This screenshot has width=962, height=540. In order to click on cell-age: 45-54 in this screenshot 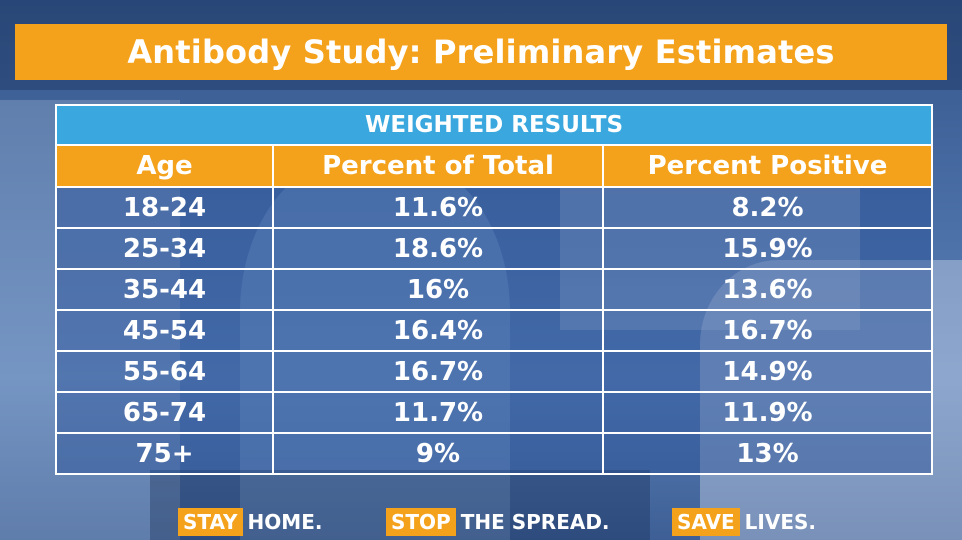, I will do `click(164, 330)`.